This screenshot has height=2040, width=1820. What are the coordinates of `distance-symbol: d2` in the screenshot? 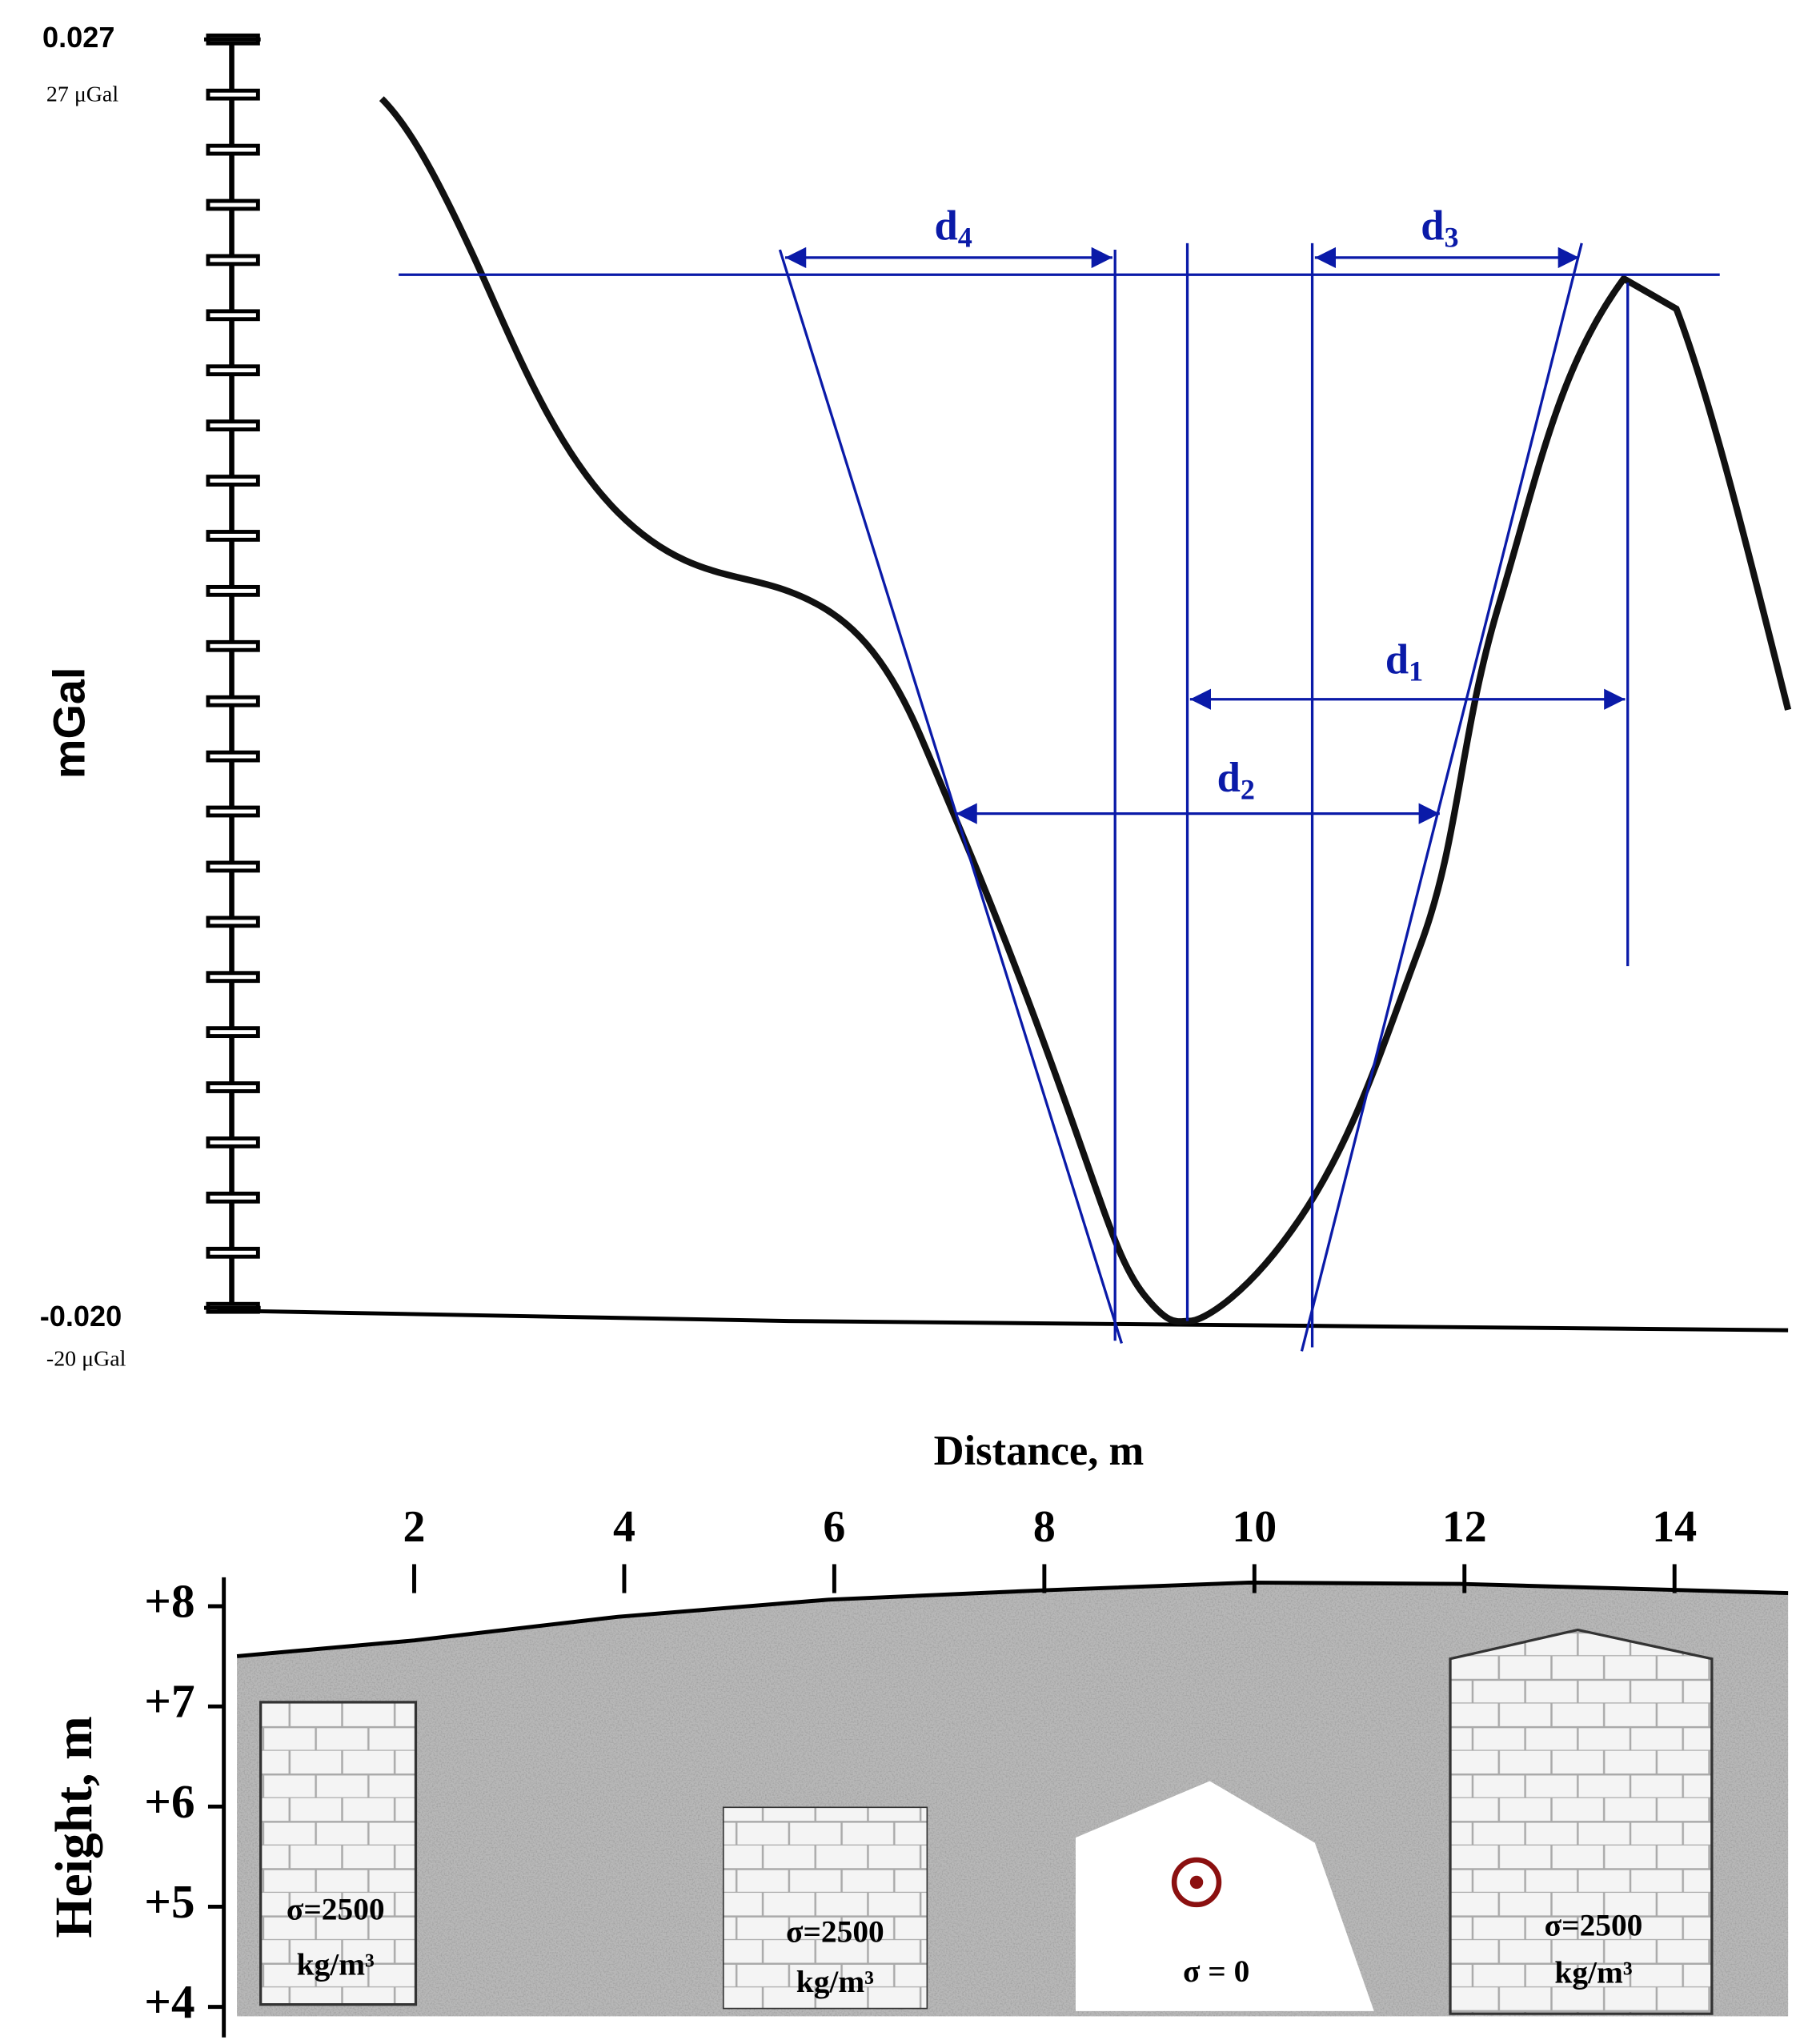 It's located at (1236, 780).